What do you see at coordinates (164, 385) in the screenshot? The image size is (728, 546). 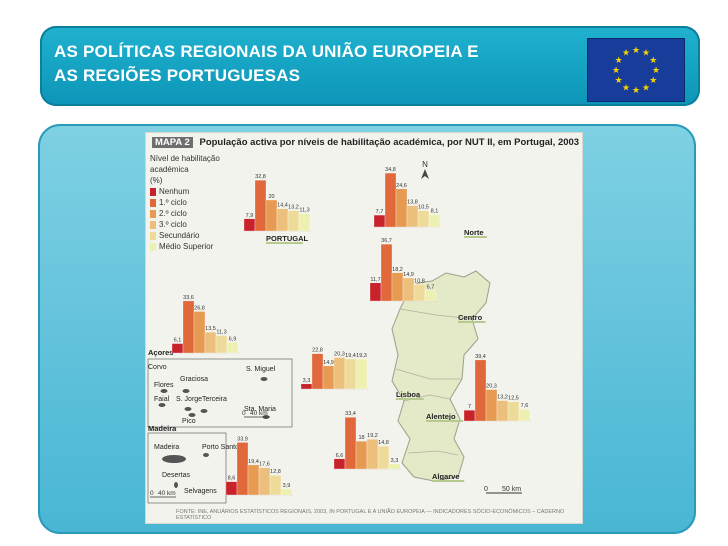 I see `azores-island-label: Flores` at bounding box center [164, 385].